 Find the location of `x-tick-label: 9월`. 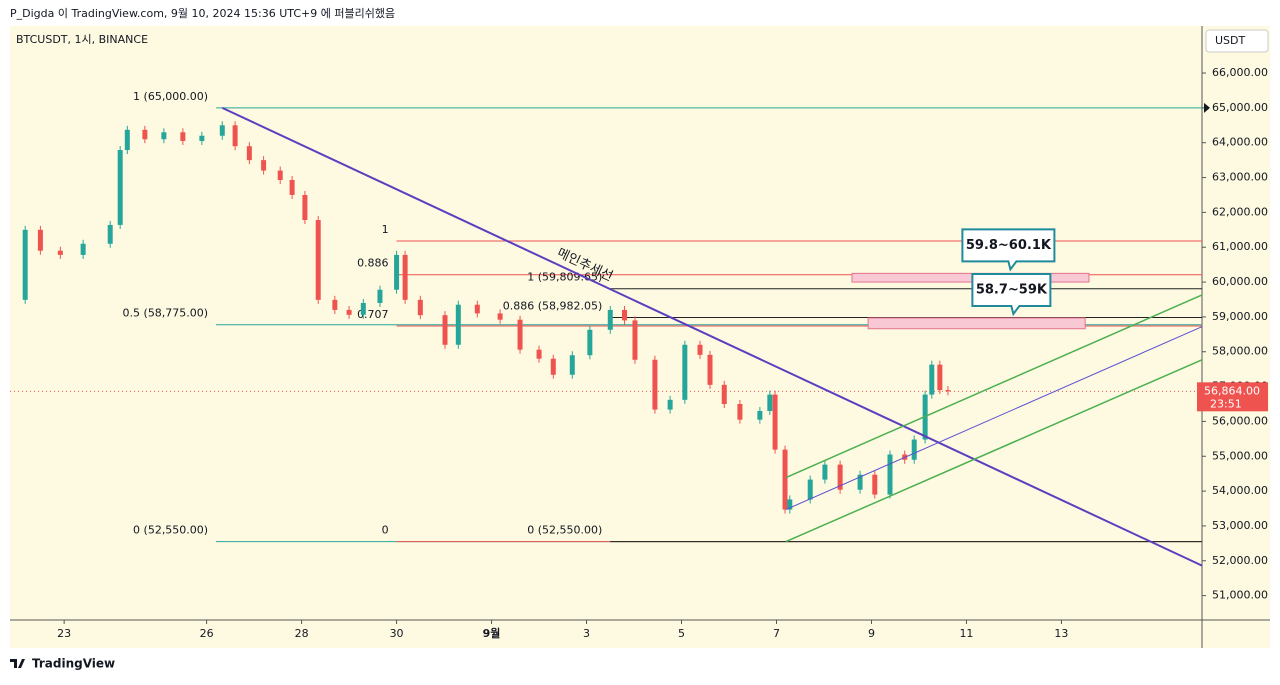

x-tick-label: 9월 is located at coordinates (492, 633).